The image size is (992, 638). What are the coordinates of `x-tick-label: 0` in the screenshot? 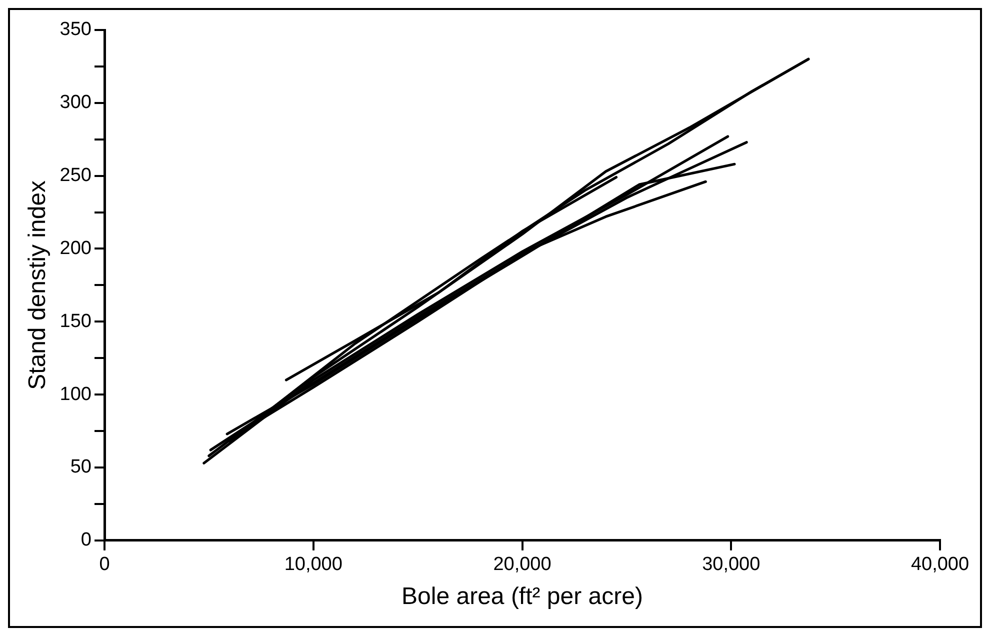 It's located at (104, 565).